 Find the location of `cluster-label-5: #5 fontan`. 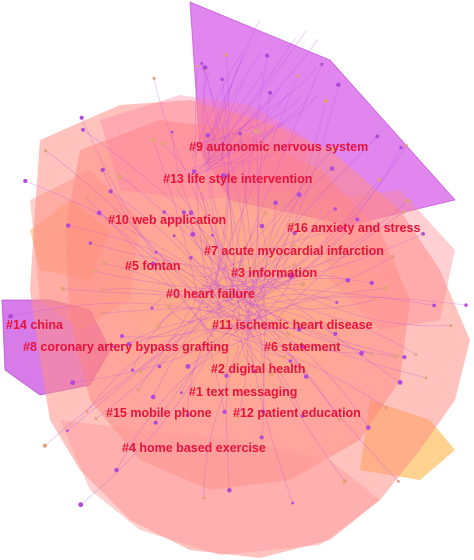

cluster-label-5: #5 fontan is located at coordinates (153, 266).